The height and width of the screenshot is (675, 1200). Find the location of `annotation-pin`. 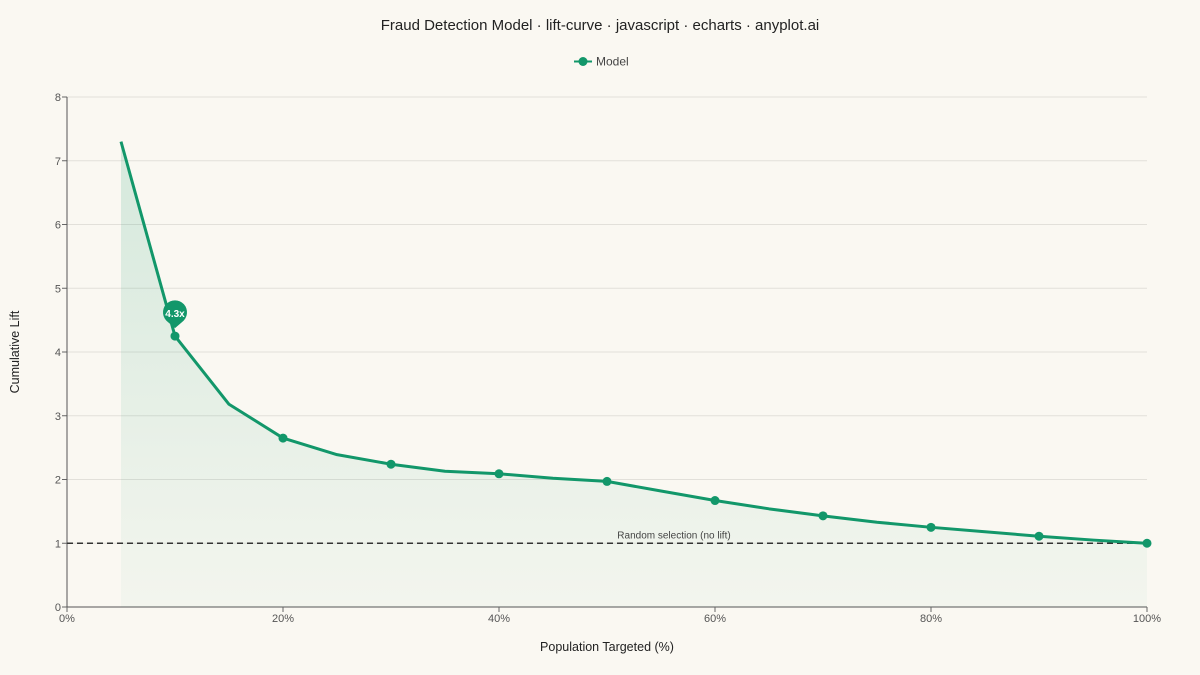

annotation-pin is located at coordinates (175, 314).